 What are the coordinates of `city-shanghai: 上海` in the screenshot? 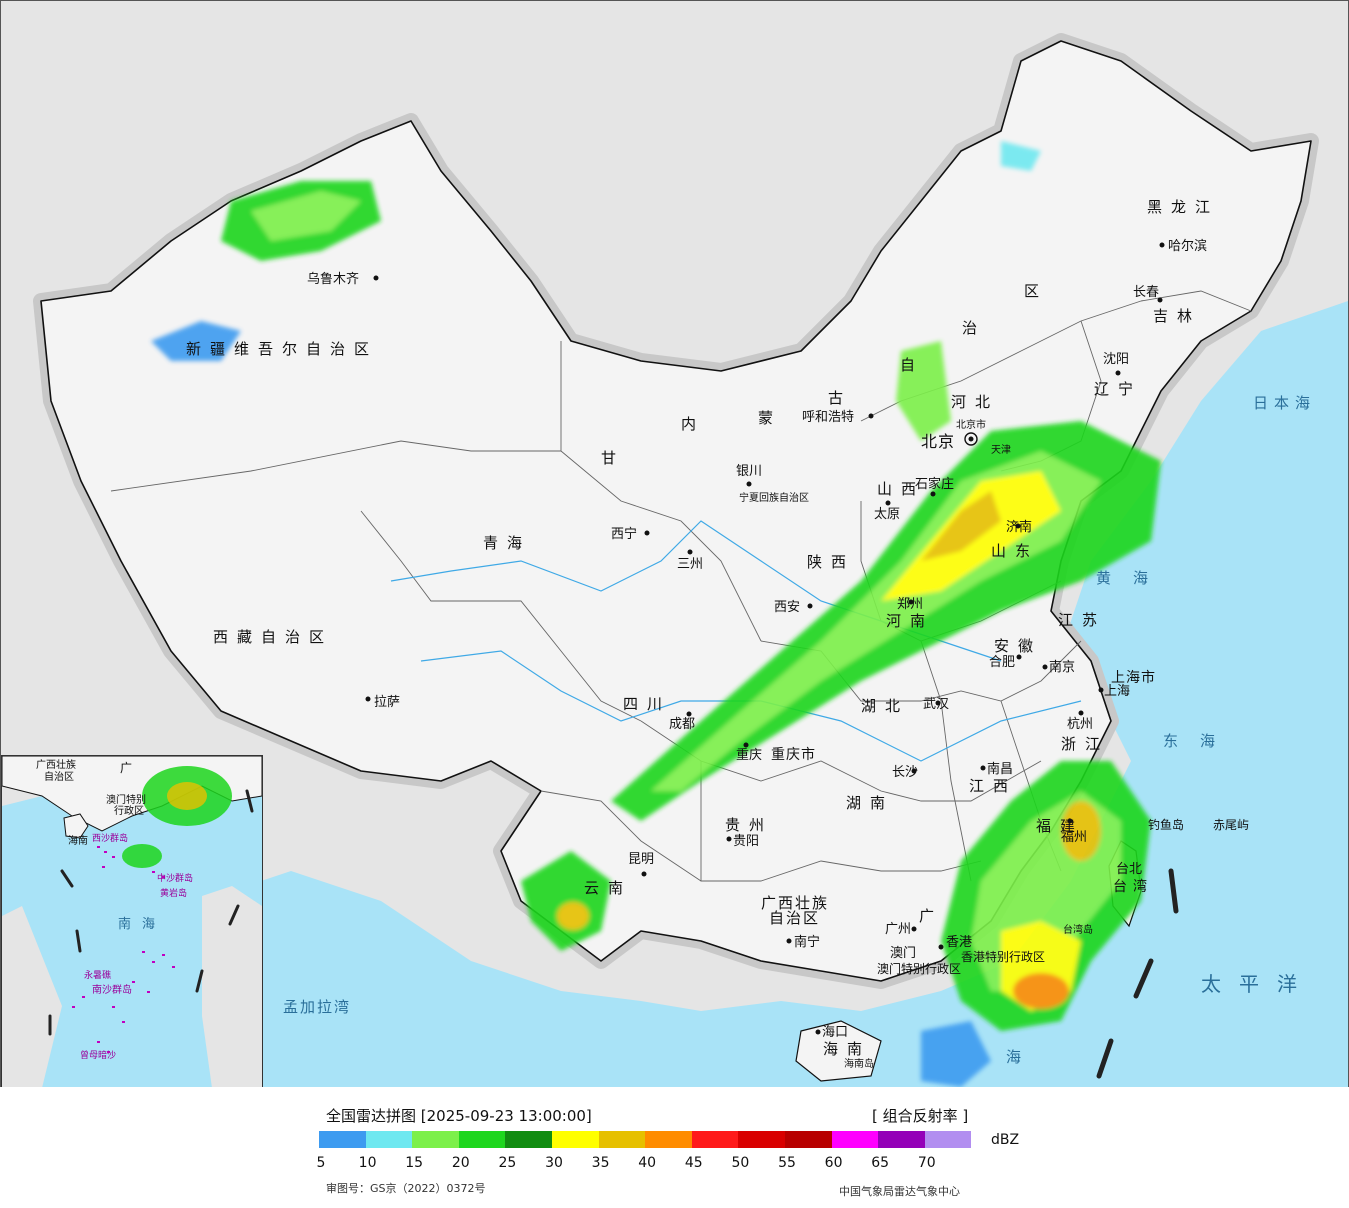 It's located at (1117, 691).